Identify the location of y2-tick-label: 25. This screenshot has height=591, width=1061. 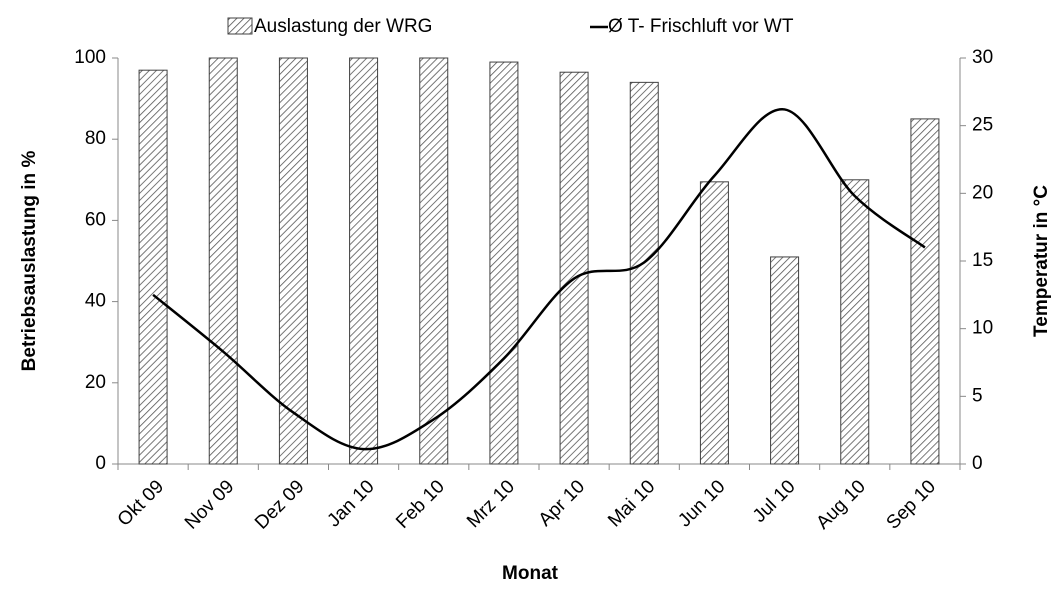
(982, 125).